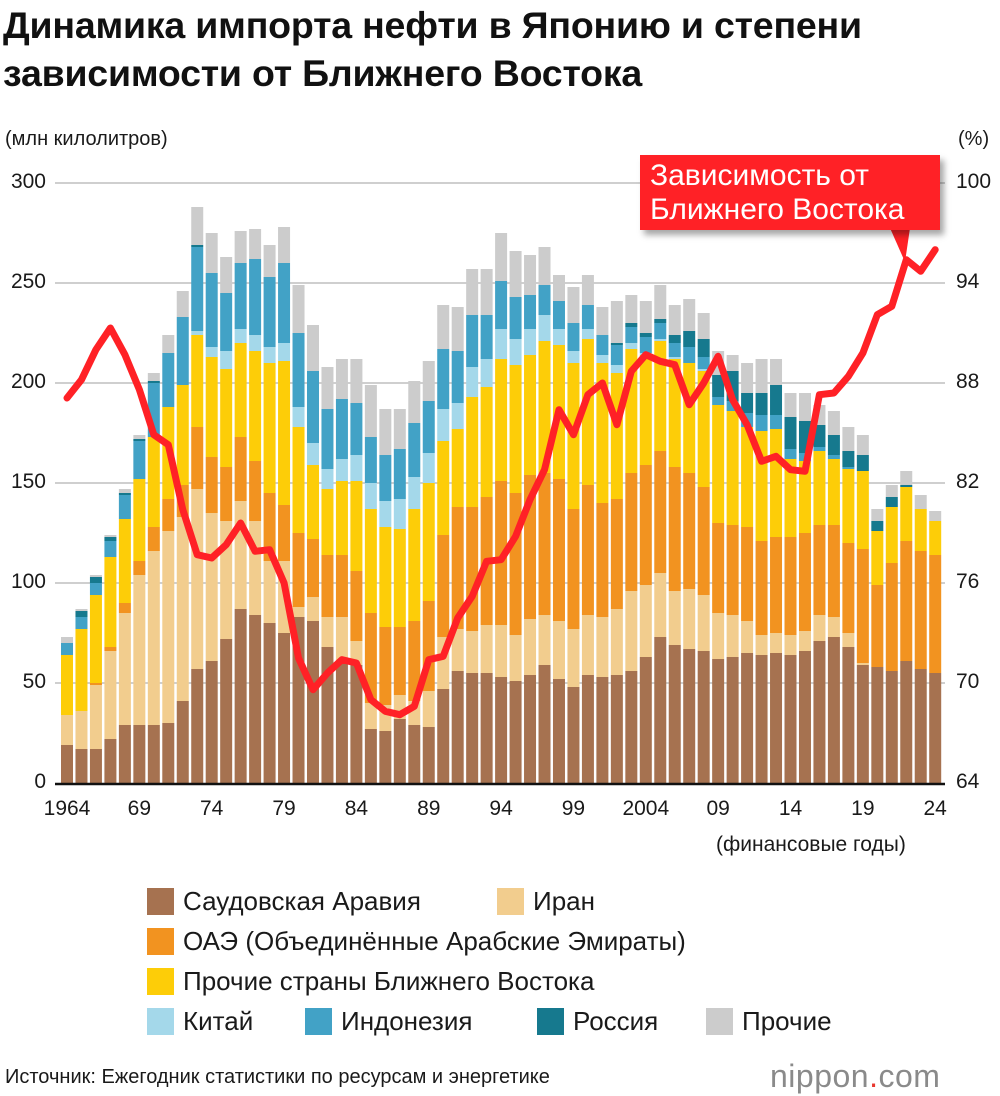 The width and height of the screenshot is (1000, 1096). What do you see at coordinates (564, 901) in the screenshot?
I see `legend-label: Иран` at bounding box center [564, 901].